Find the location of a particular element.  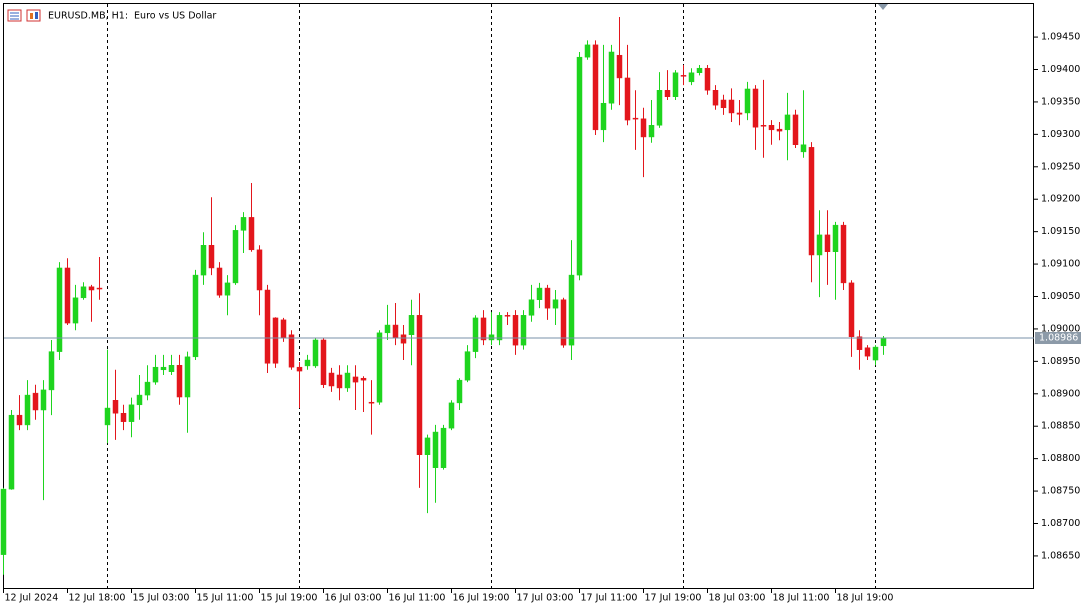

shift-marker is located at coordinates (883, 7).